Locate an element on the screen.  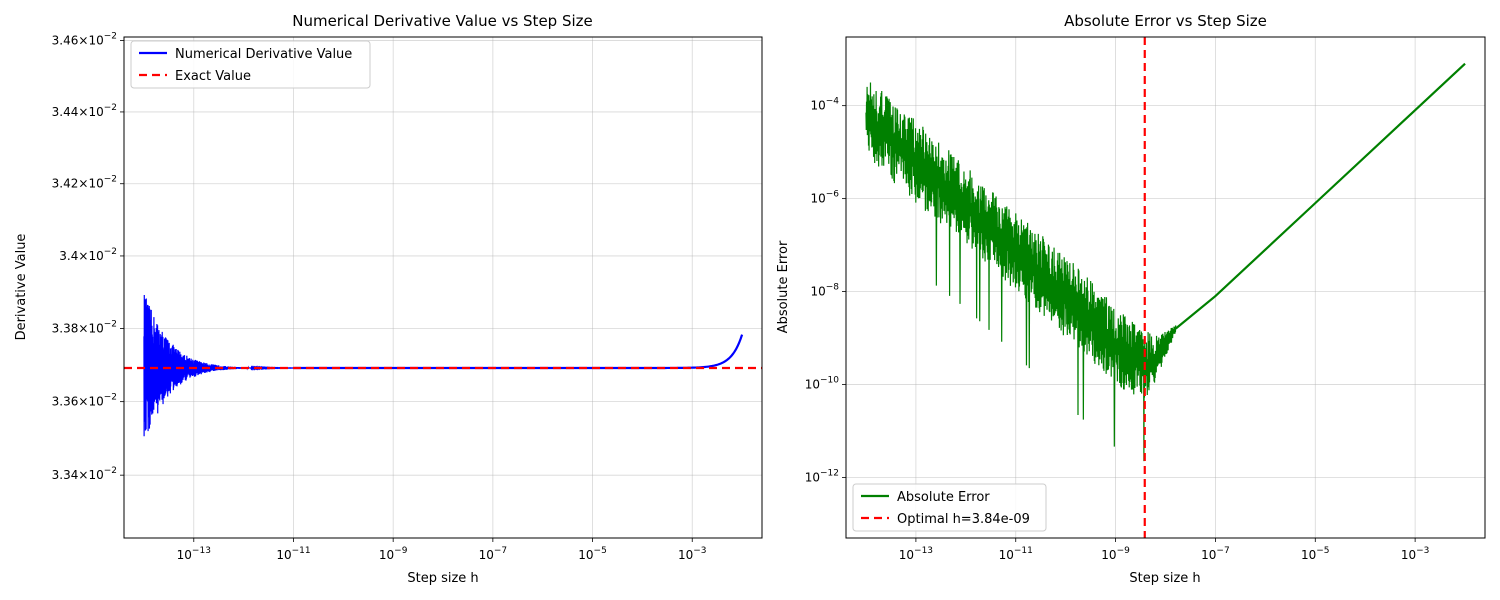
right-y-tick-exp: −6 is located at coordinates (833, 195).